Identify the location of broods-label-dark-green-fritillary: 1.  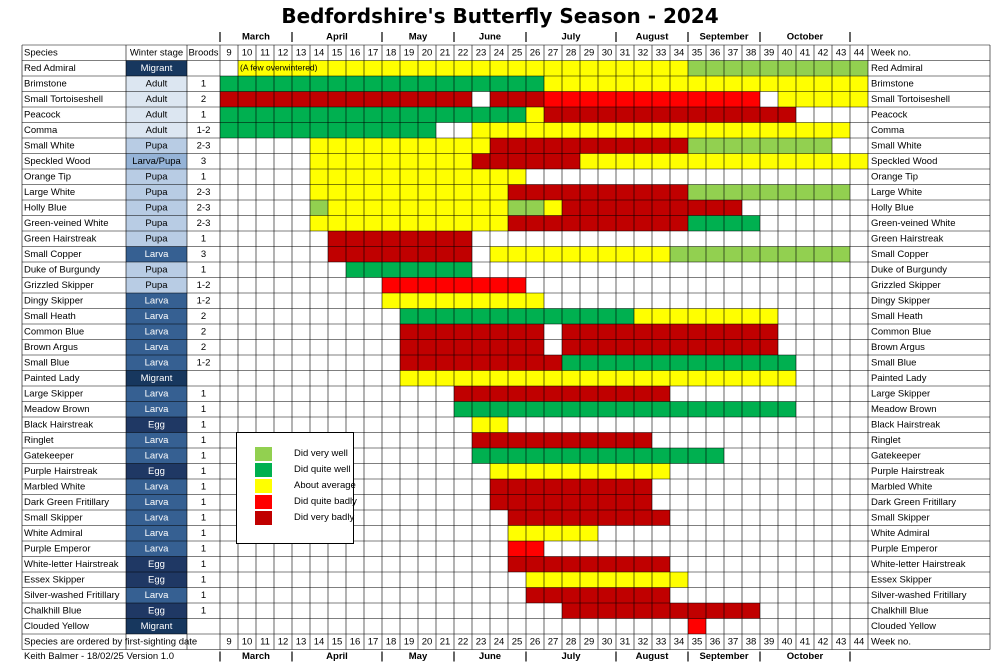
(203, 502).